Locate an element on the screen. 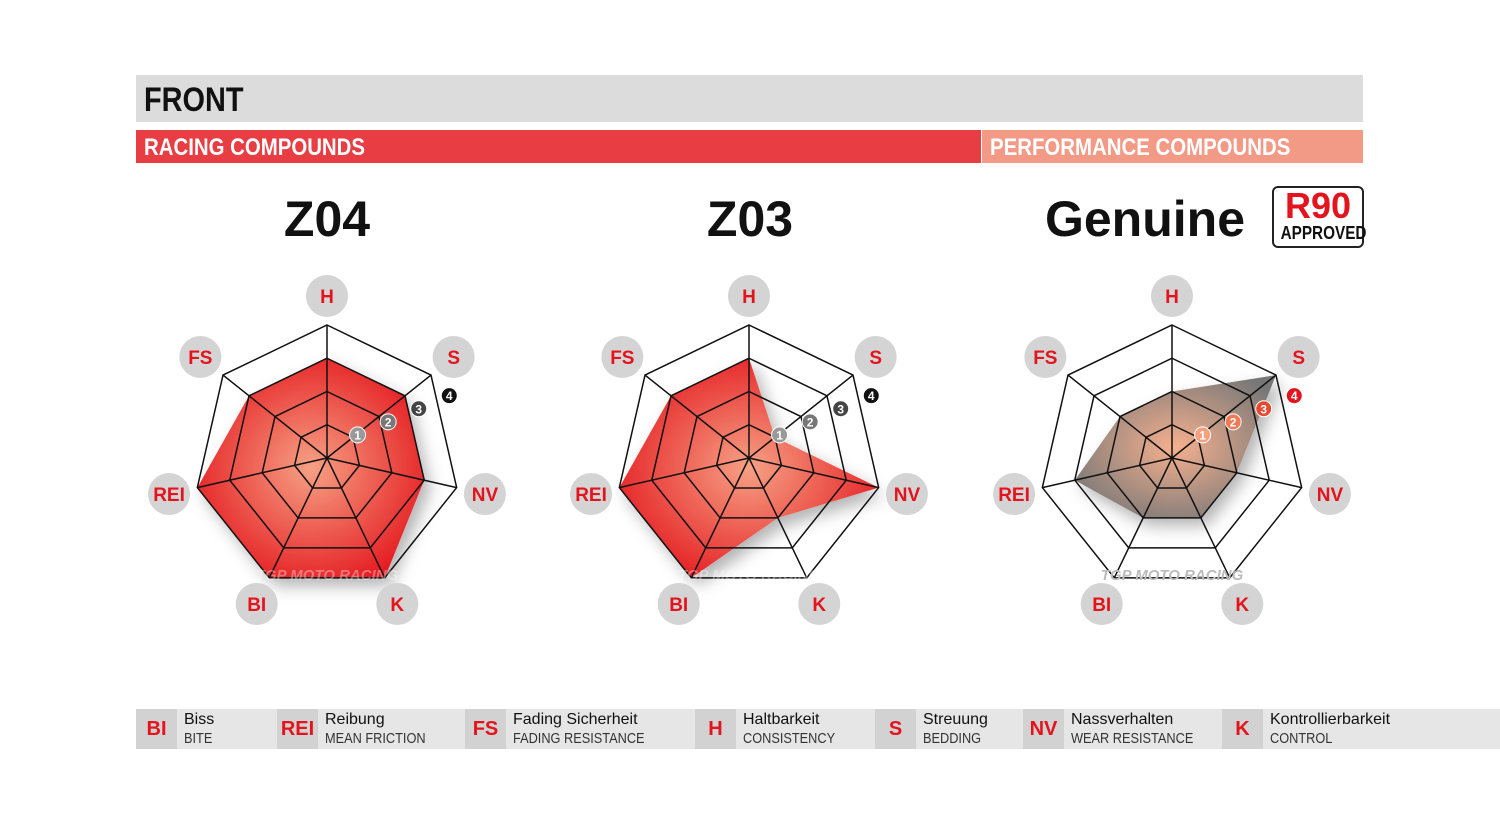 Image resolution: width=1500 pixels, height=820 pixels. badge-approved: APPROVED is located at coordinates (1323, 233).